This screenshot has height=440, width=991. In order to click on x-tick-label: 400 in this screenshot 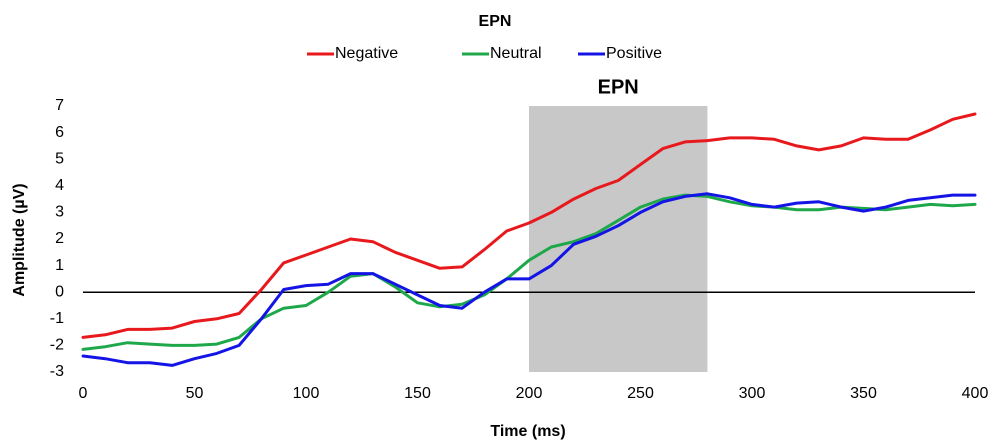, I will do `click(975, 393)`.